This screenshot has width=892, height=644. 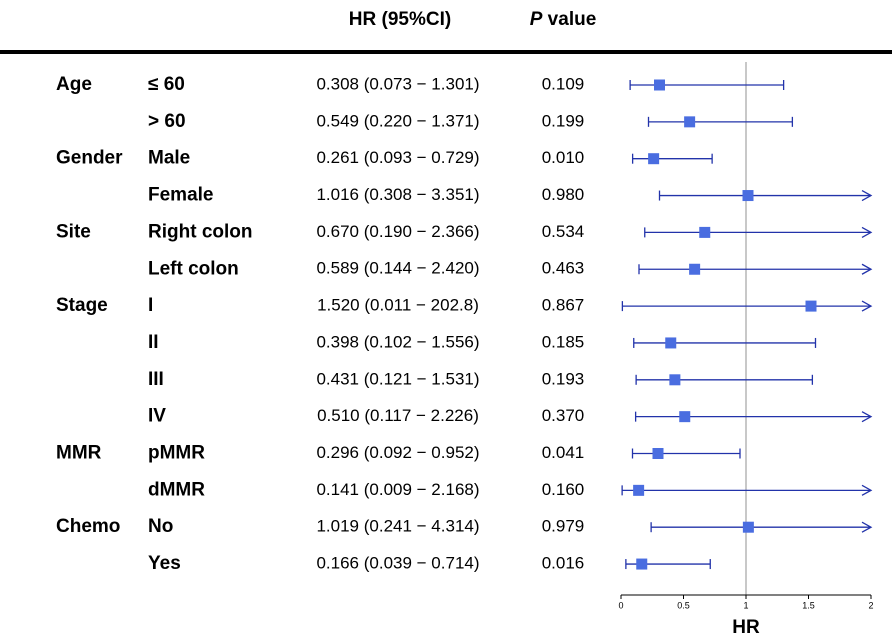 What do you see at coordinates (176, 453) in the screenshot?
I see `subgroup-label: pMMR` at bounding box center [176, 453].